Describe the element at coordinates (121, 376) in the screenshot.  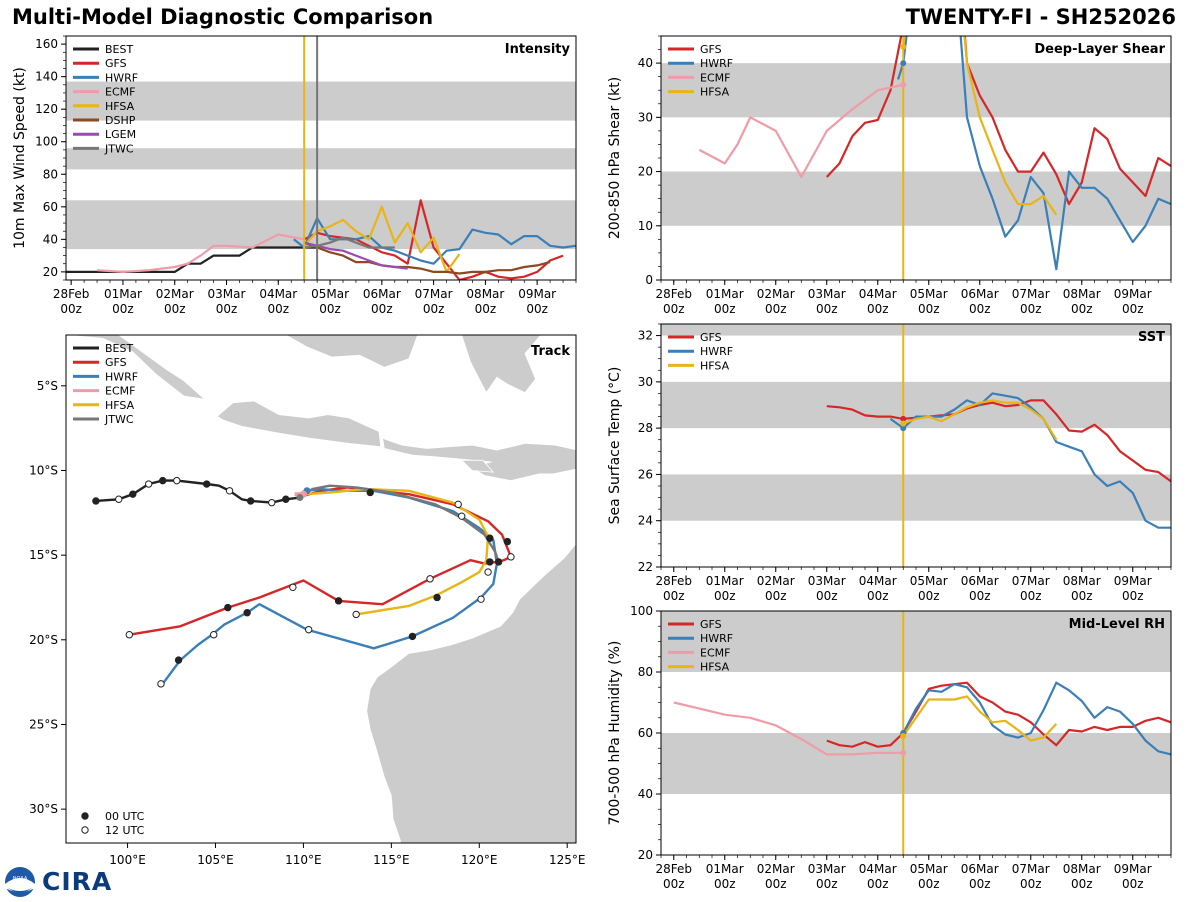
I see `track-legend-label-hwrf: HWRF` at that location.